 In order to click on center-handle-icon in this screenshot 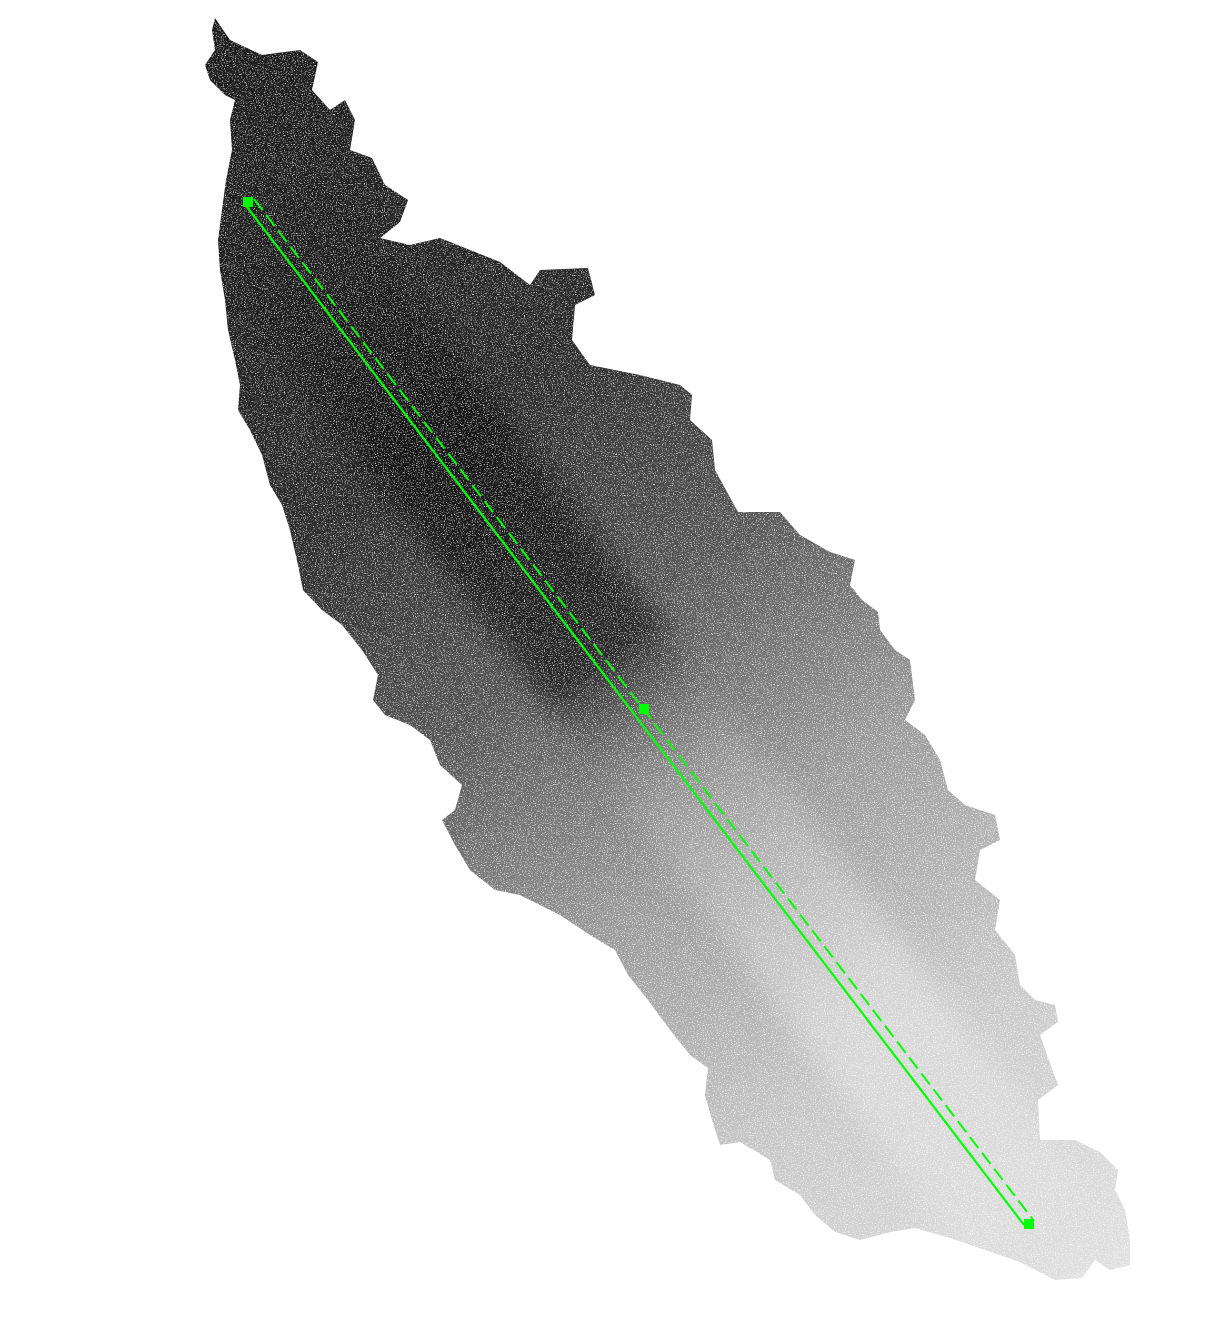, I will do `click(644, 709)`.